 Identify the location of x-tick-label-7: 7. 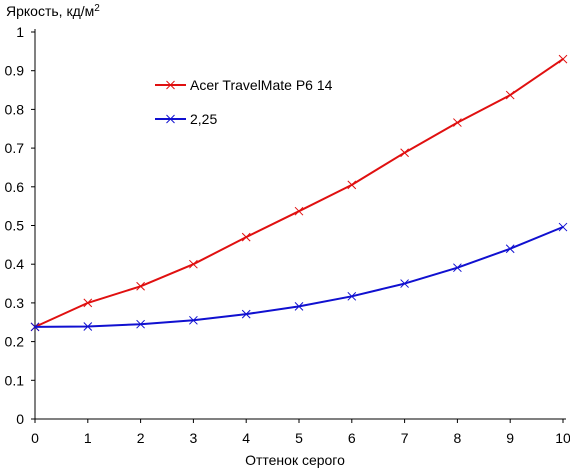
(405, 438).